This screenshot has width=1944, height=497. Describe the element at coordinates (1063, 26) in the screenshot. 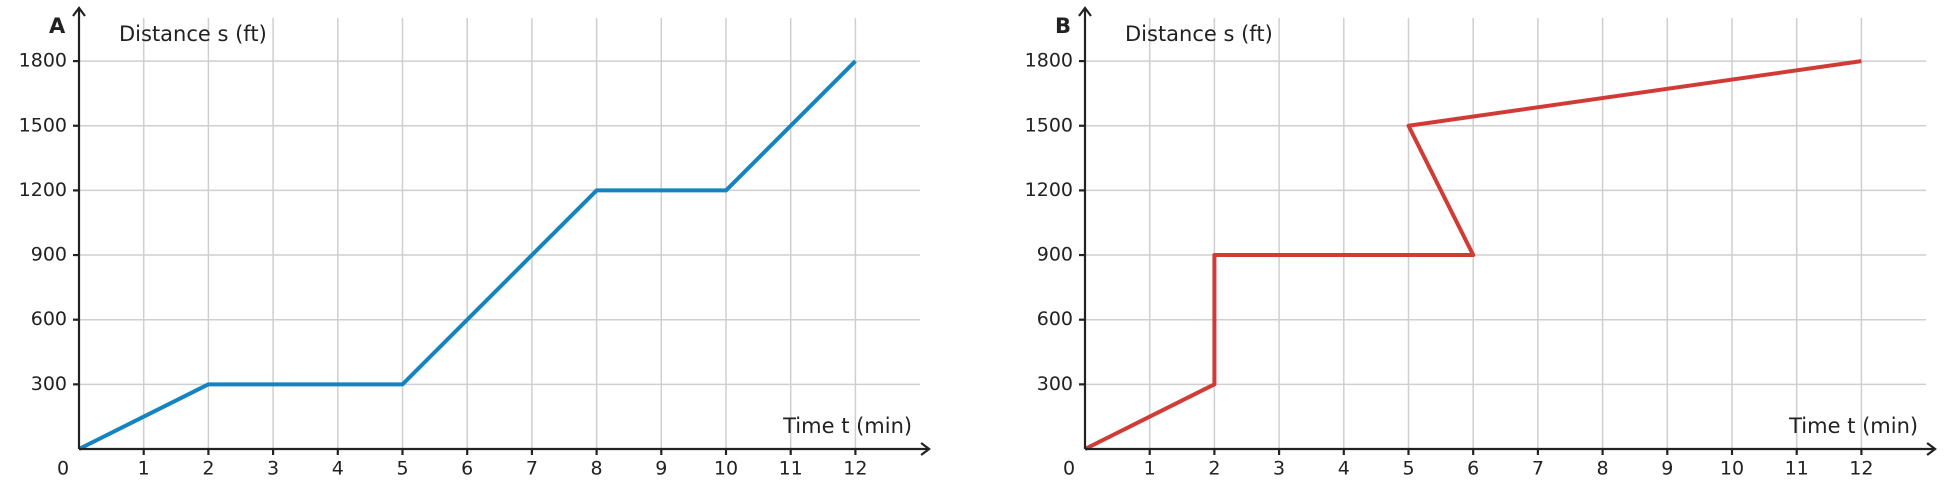

I see `panel-label: B` at that location.